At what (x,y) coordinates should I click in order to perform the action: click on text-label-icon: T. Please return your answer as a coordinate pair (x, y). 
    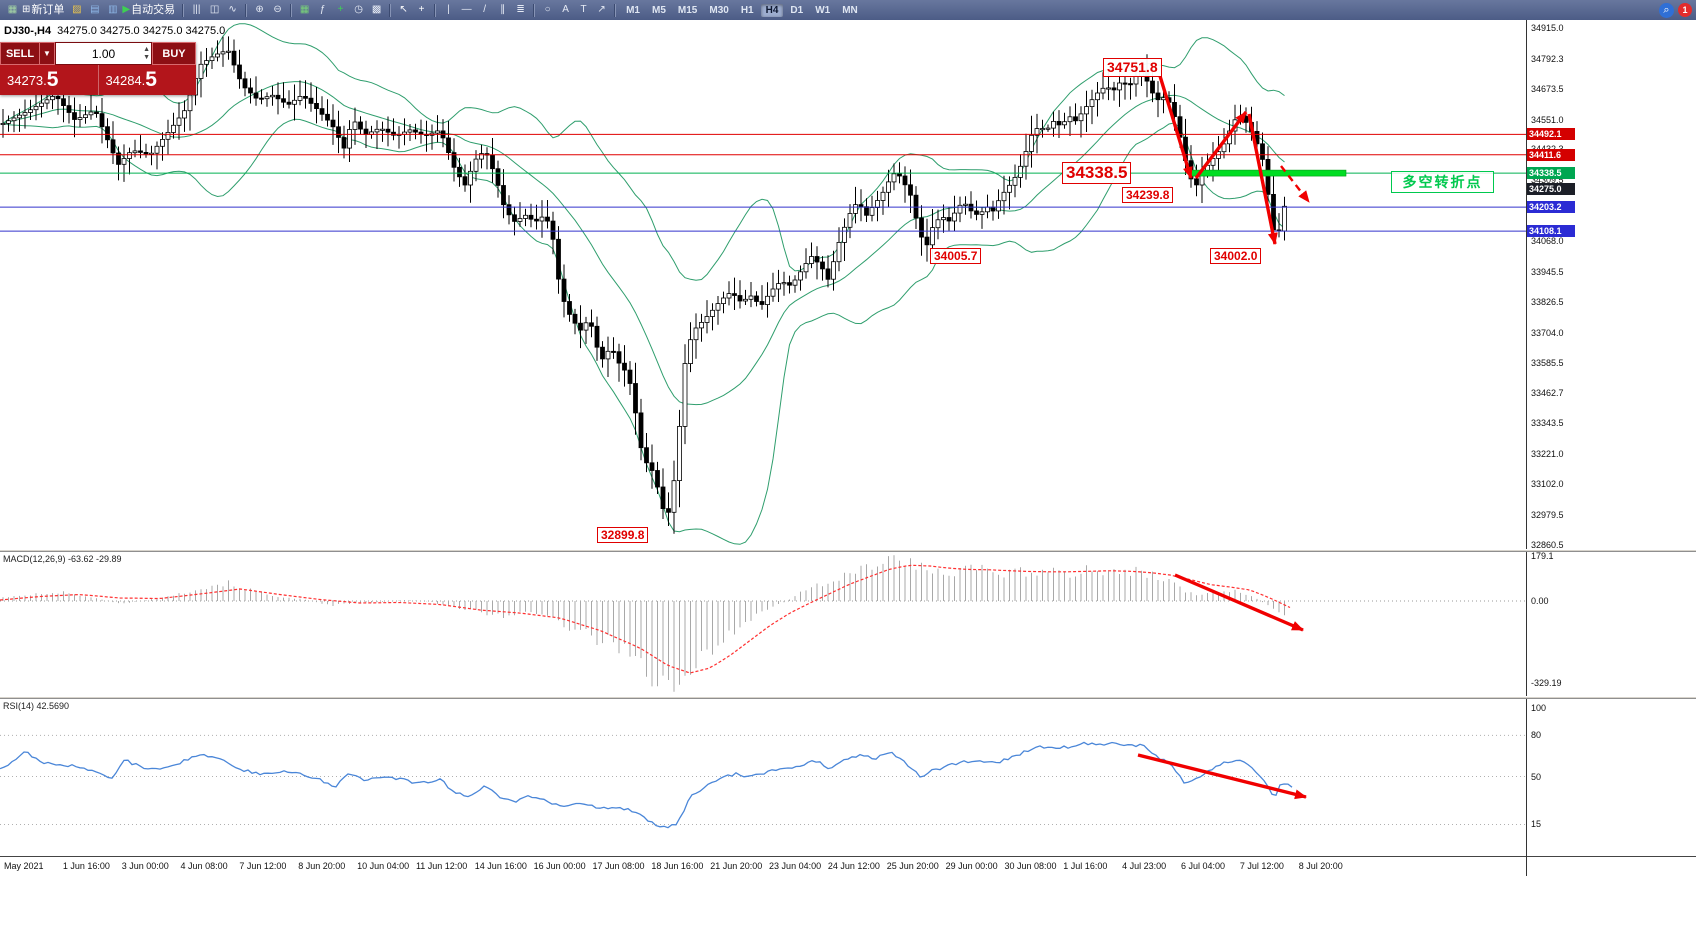
    Looking at the image, I should click on (583, 10).